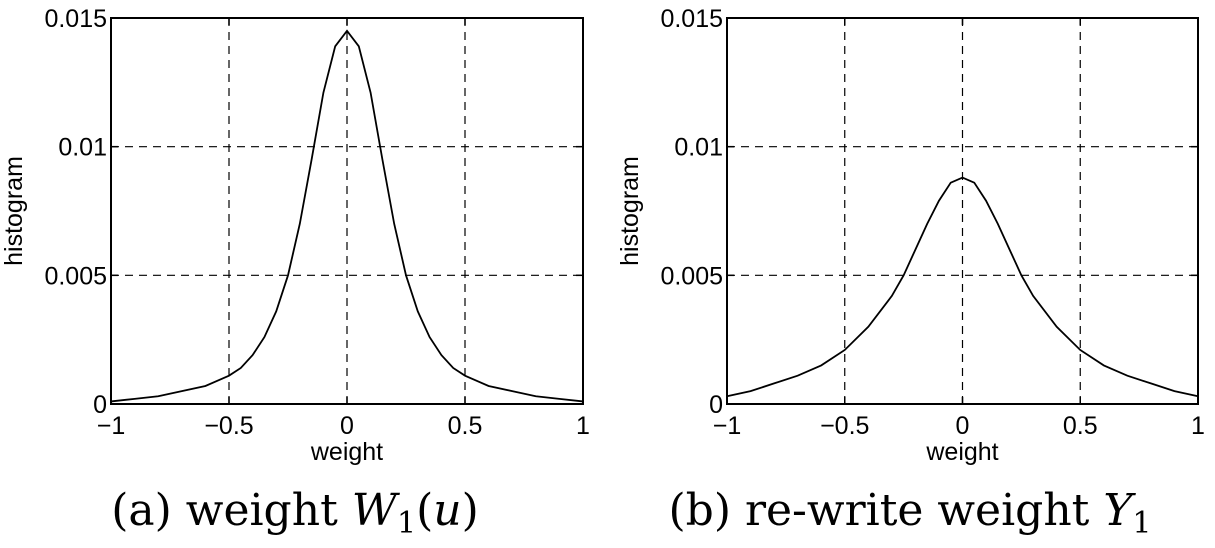 The image size is (1215, 548). What do you see at coordinates (447, 510) in the screenshot?
I see `caption-argument: u` at bounding box center [447, 510].